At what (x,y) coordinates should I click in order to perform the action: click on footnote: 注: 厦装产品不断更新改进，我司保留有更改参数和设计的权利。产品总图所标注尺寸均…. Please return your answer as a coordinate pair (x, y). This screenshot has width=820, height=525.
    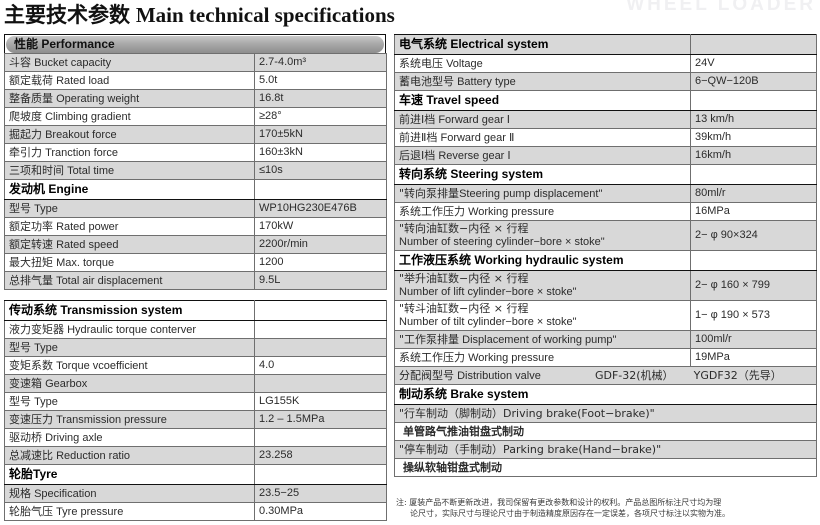
    Looking at the image, I should click on (605, 508).